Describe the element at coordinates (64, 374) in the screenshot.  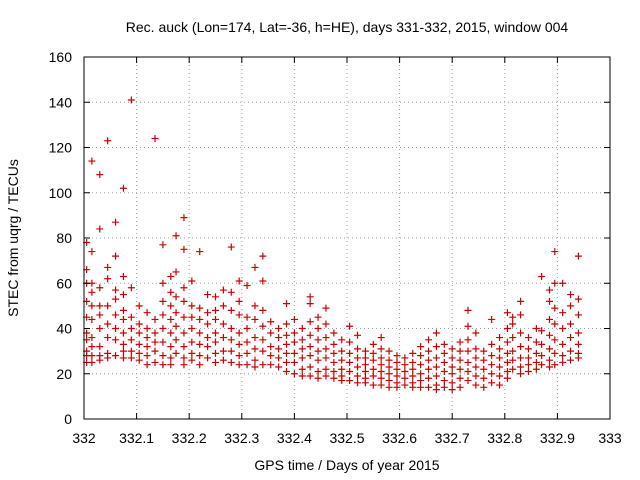
I see `y-tick-label: 20` at that location.